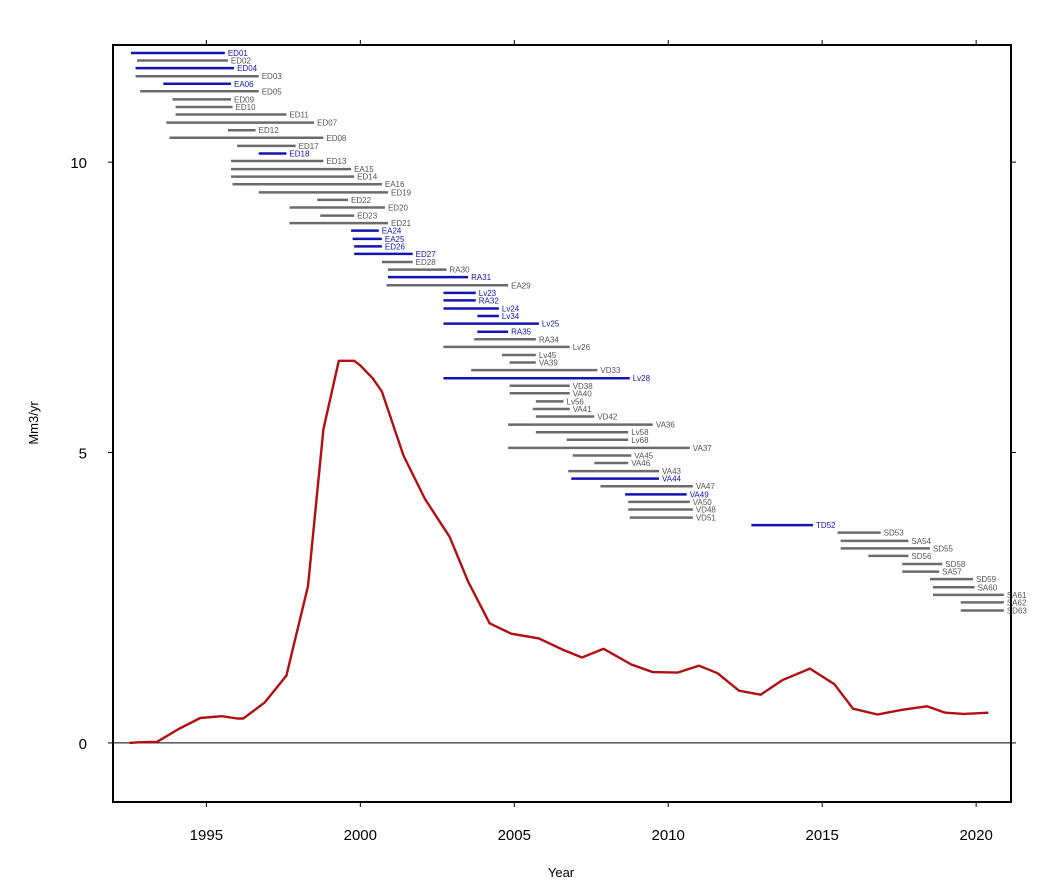  I want to click on interval-label-ed04: ED04, so click(247, 68).